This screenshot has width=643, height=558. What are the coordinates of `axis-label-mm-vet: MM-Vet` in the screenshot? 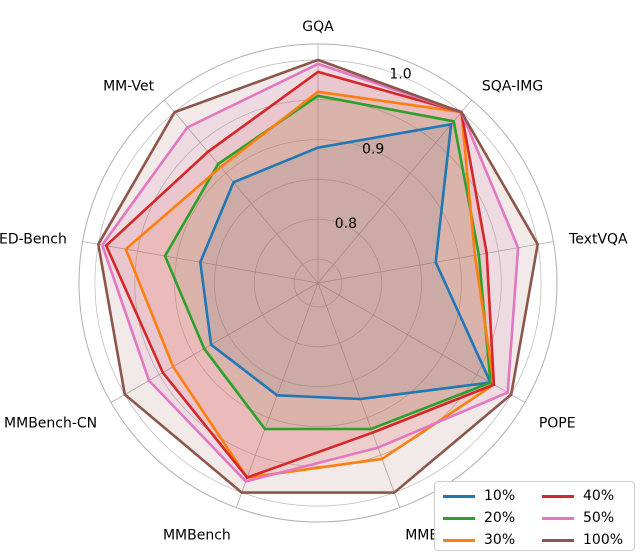 It's located at (128, 87).